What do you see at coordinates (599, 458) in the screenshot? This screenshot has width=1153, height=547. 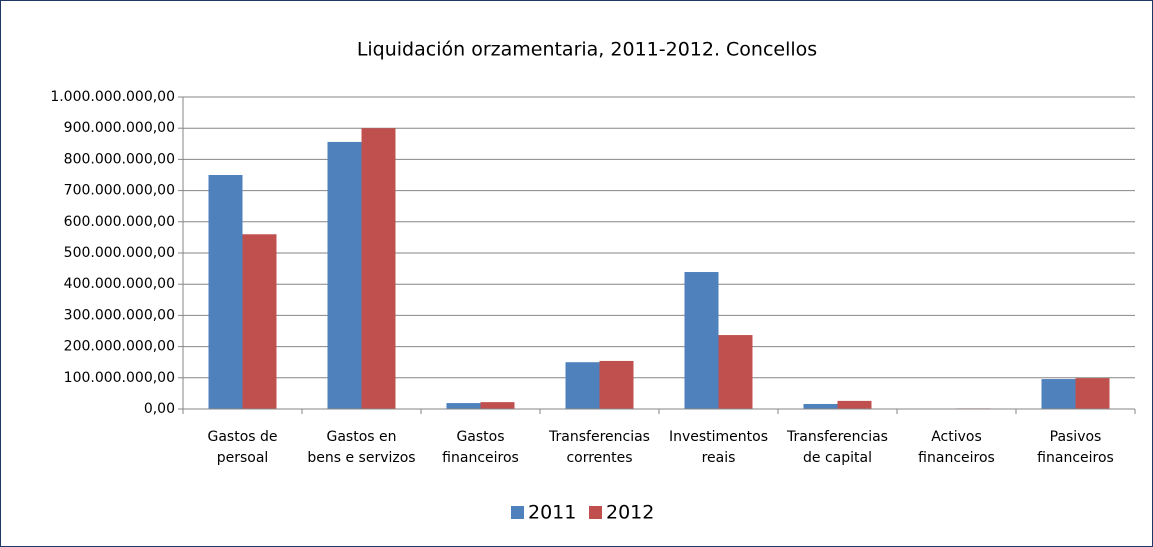 I see `x-tick-label-line: correntes` at bounding box center [599, 458].